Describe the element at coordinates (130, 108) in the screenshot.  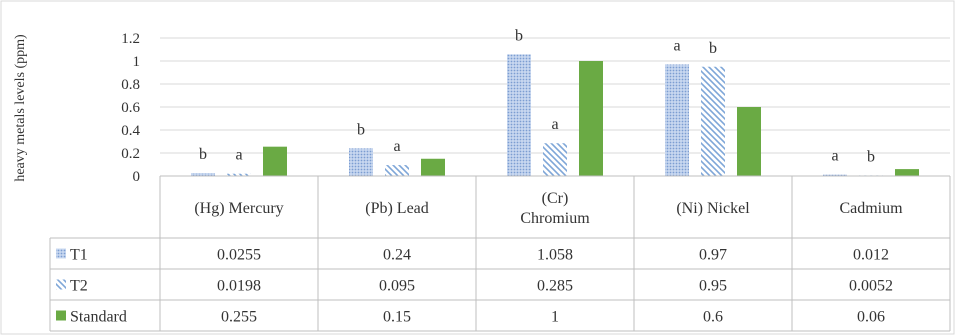
I see `y-tick-label: 0.6` at that location.